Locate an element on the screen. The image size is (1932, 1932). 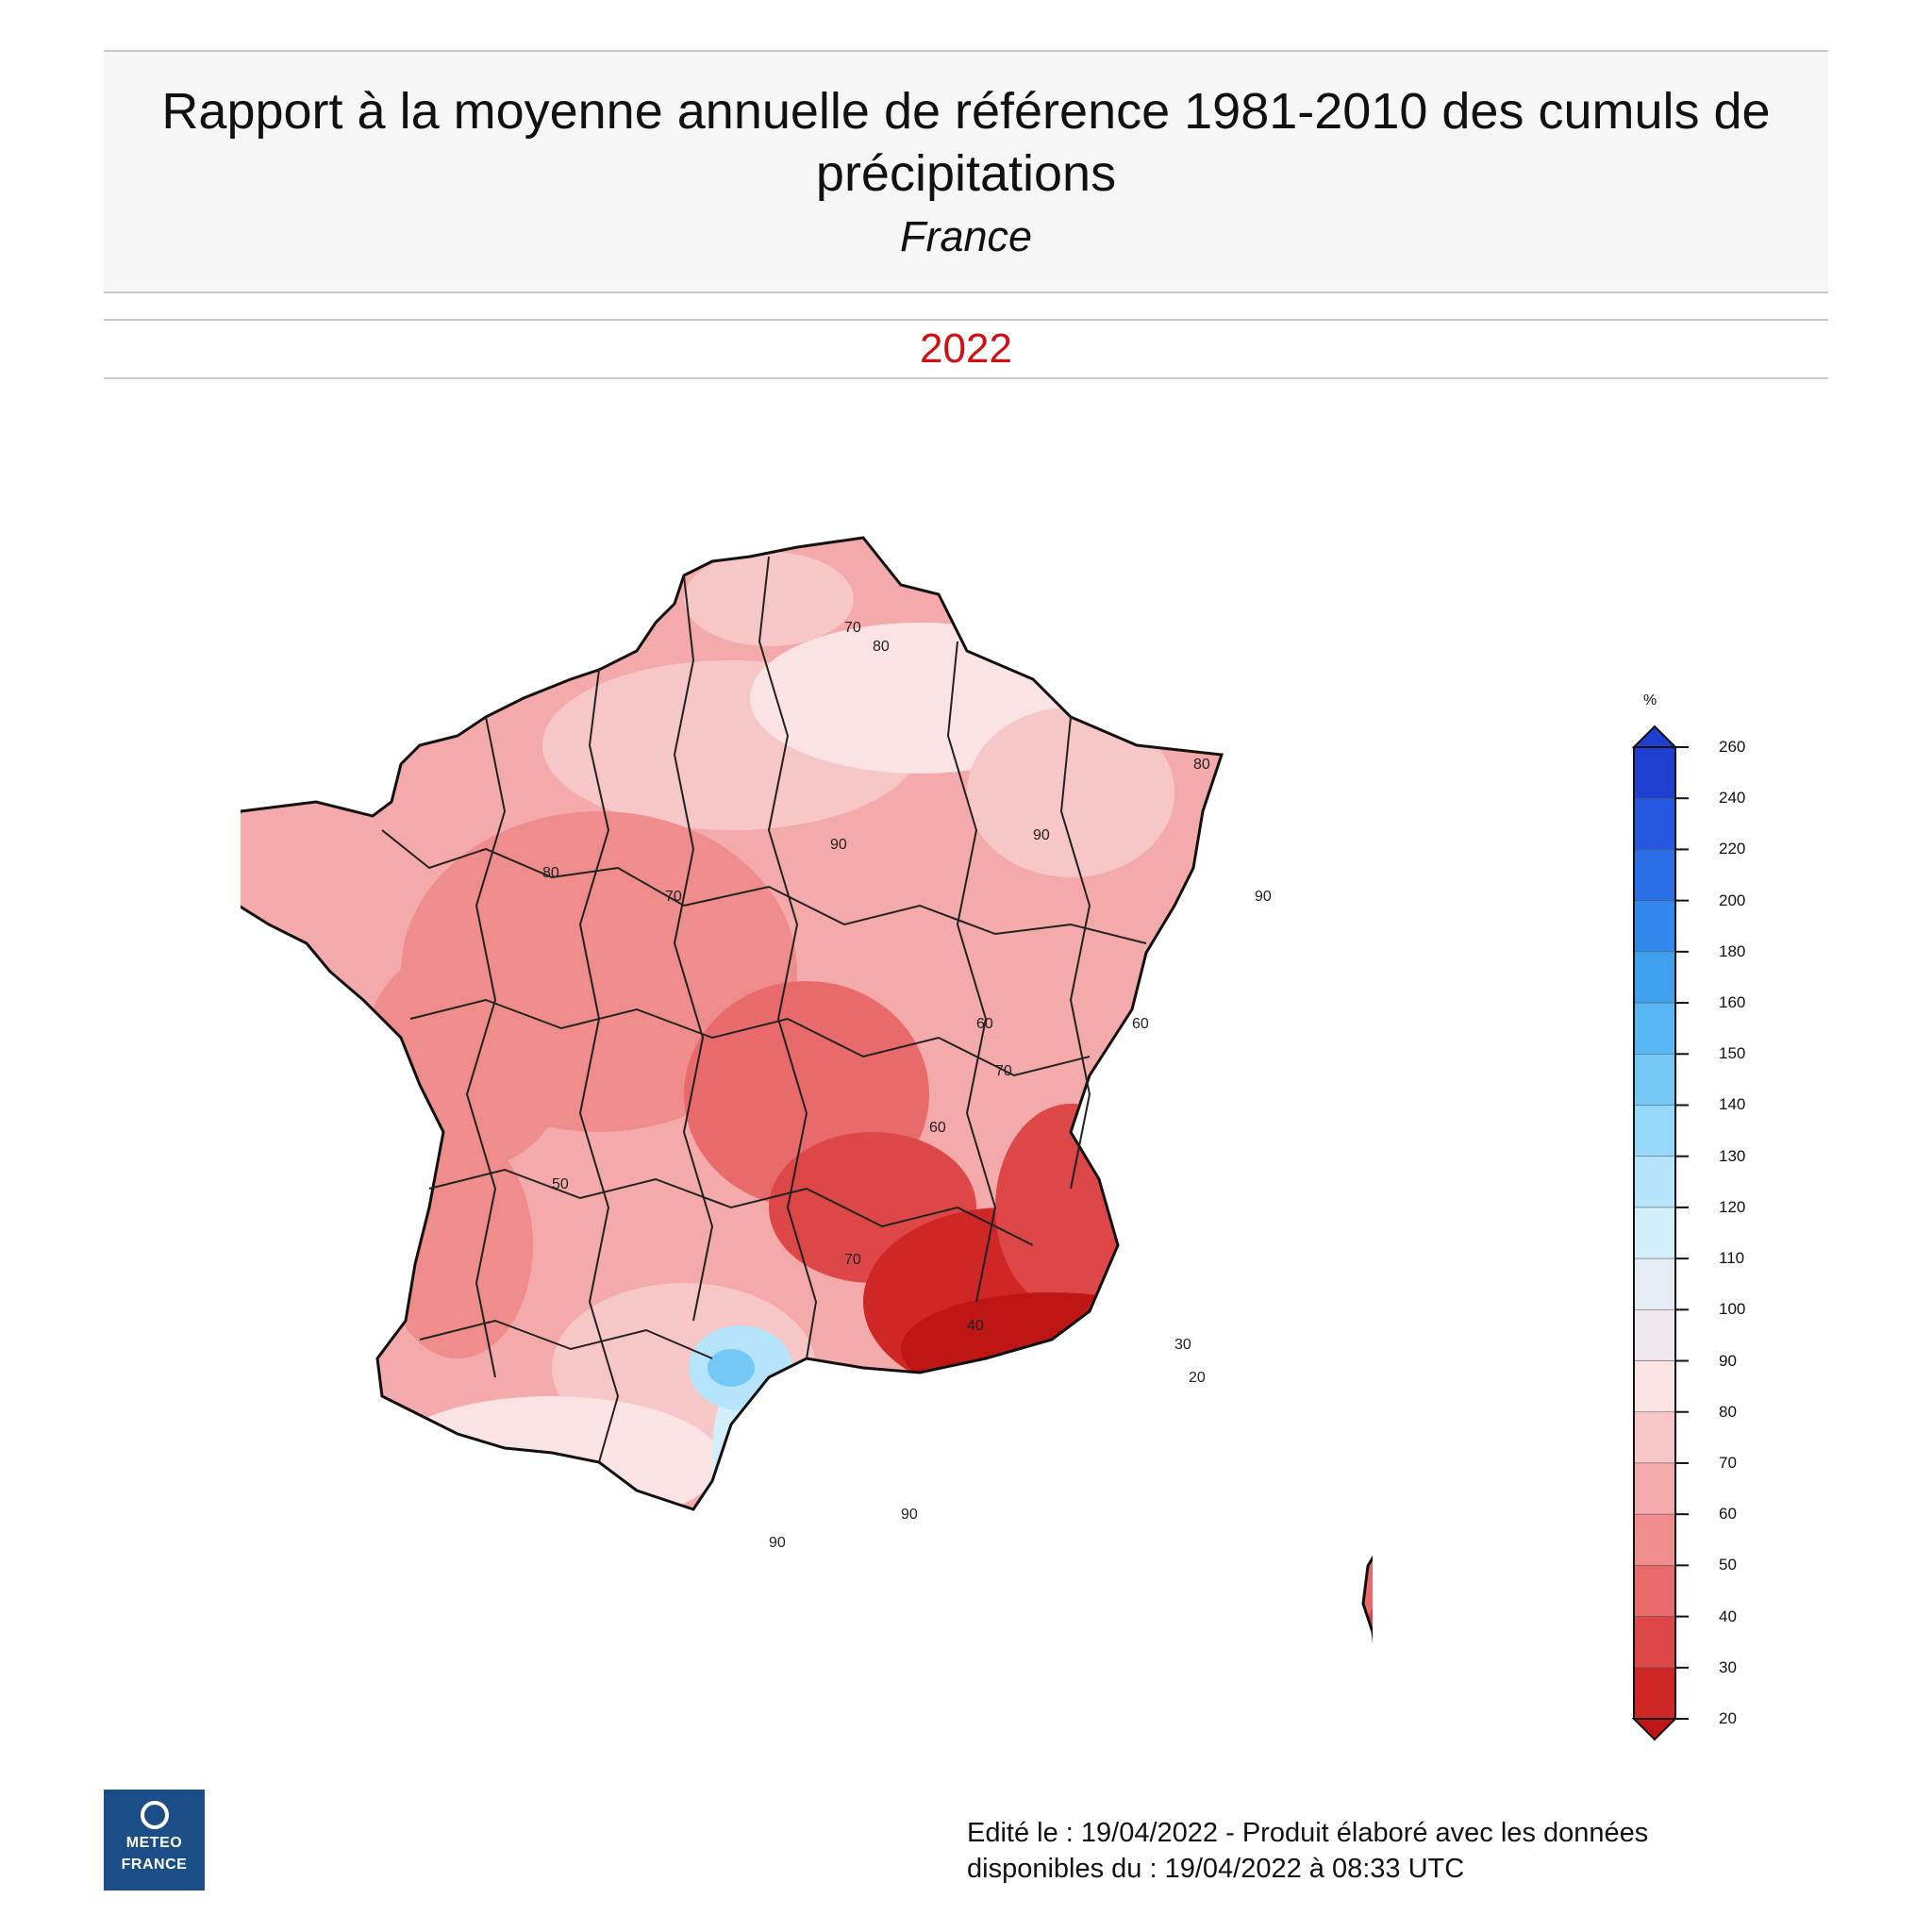
logo-text-line2: FRANCE is located at coordinates (155, 1865).